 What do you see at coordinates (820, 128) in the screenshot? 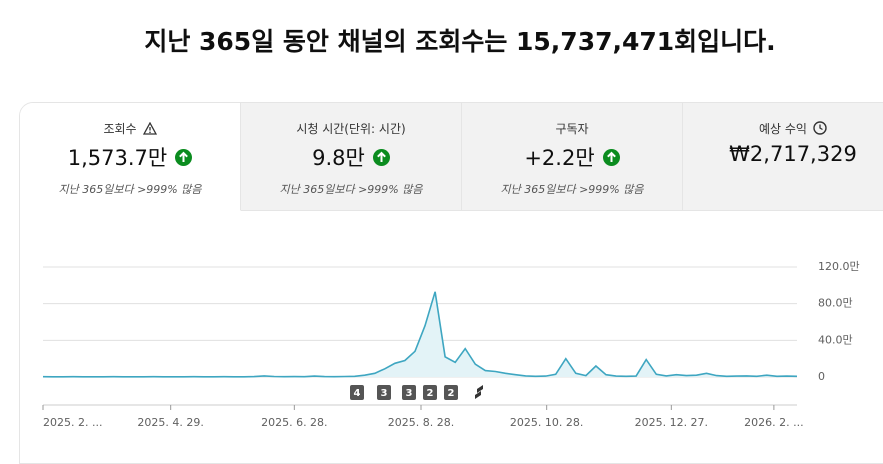
I see `clock-icon` at bounding box center [820, 128].